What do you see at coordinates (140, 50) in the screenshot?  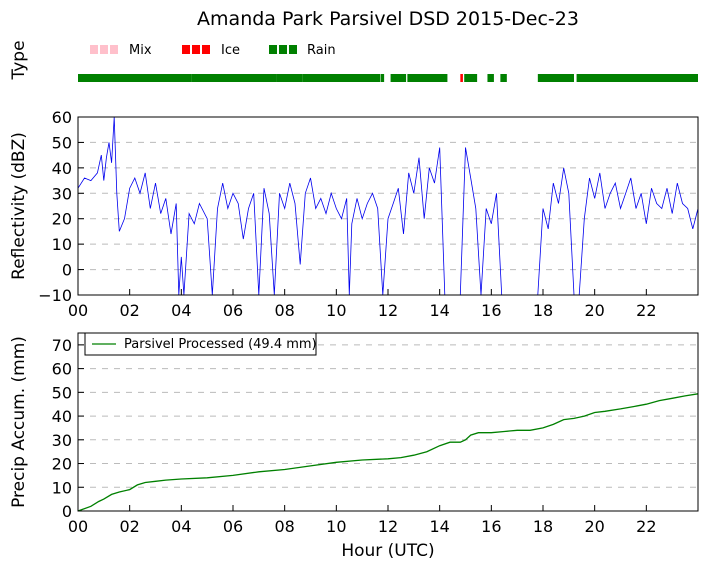 I see `type-legend-label-mix: Mix` at bounding box center [140, 50].